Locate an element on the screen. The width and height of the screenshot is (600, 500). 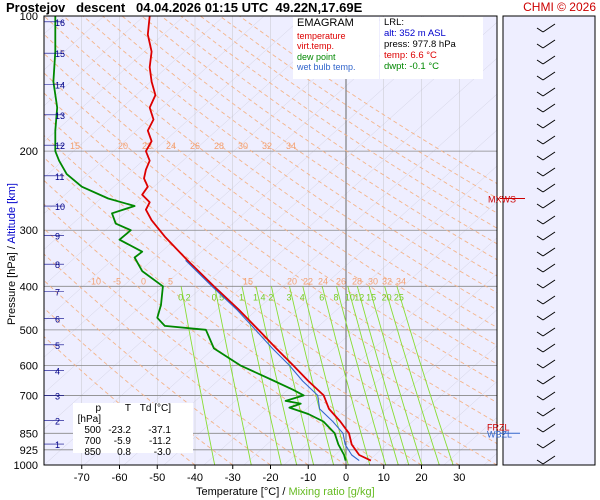
series-wet-bulb-temp is located at coordinates (272, 360).